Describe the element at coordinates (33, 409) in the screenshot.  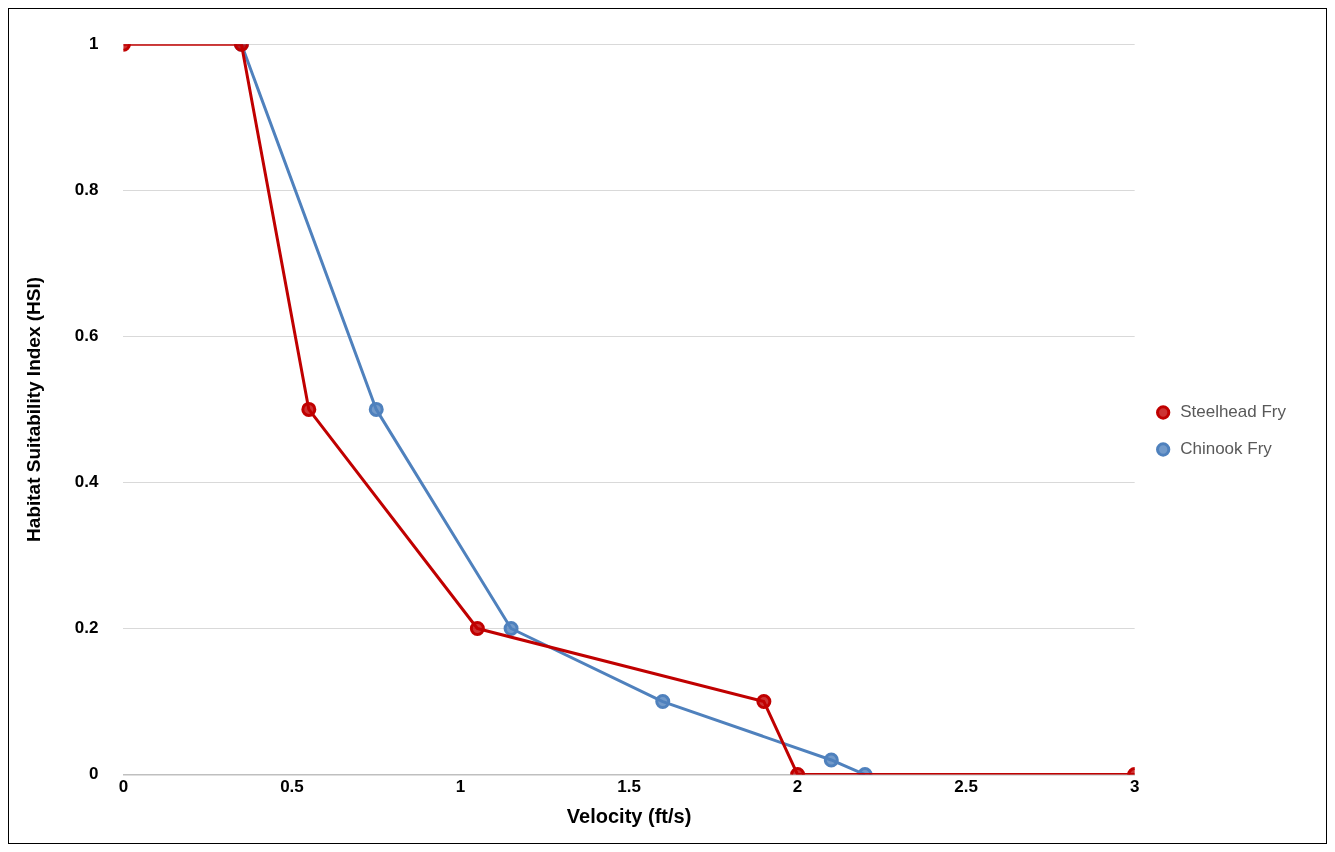
I see `y-axis-title: Habitat Suitability Index (HSI)` at that location.